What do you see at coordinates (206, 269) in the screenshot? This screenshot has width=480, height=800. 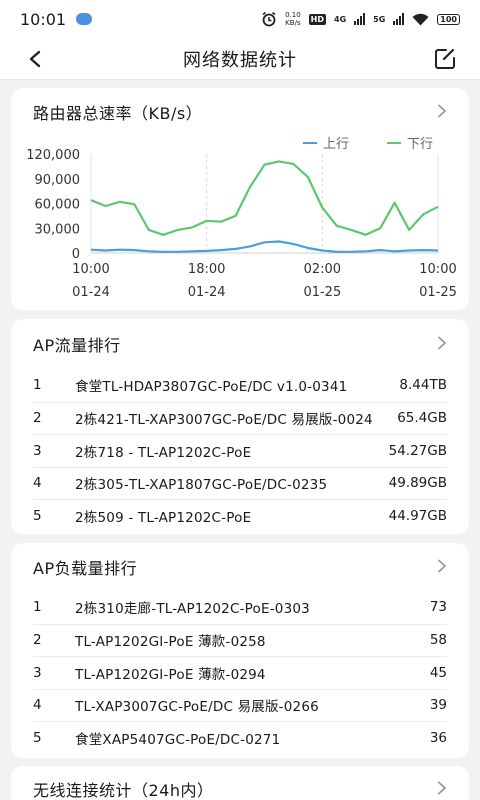 I see `x-tick-time: 18:00` at bounding box center [206, 269].